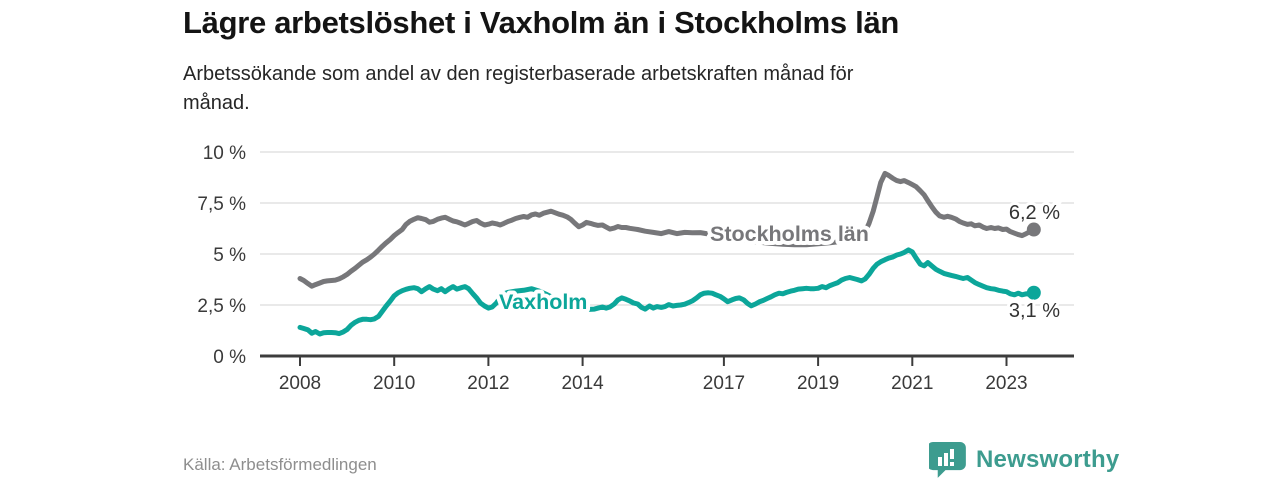  I want to click on x-tick-label: 2012, so click(488, 383).